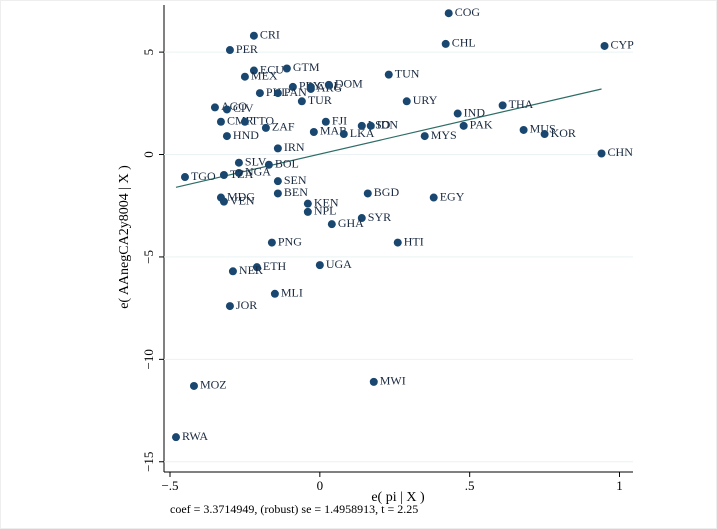  I want to click on point-label: IDN, so click(388, 125).